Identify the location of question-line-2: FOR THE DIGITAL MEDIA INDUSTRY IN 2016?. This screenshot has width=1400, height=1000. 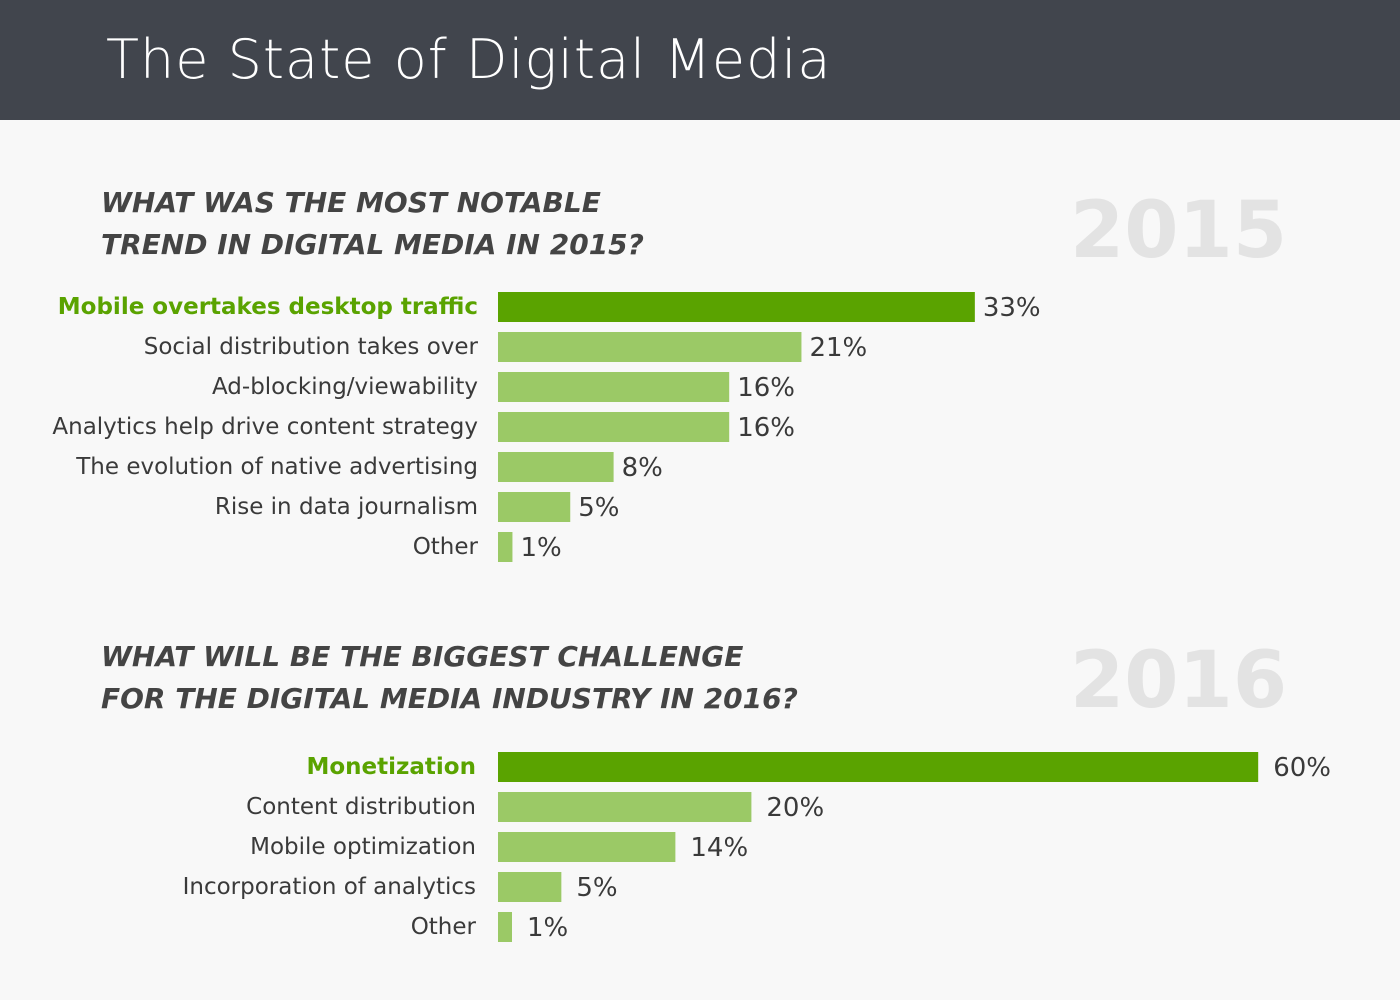
(449, 698).